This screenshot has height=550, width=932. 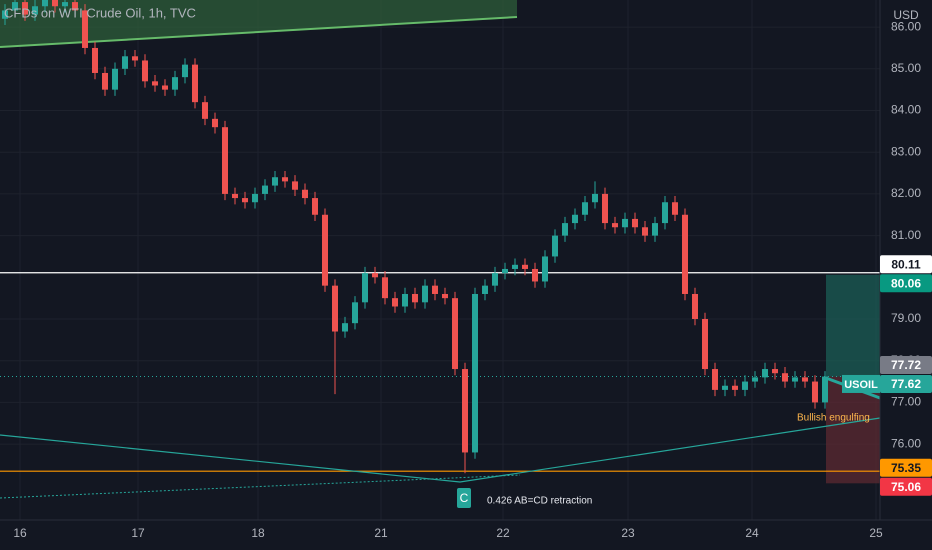 I want to click on pattern-label: Bullish engulfing, so click(x=833, y=418).